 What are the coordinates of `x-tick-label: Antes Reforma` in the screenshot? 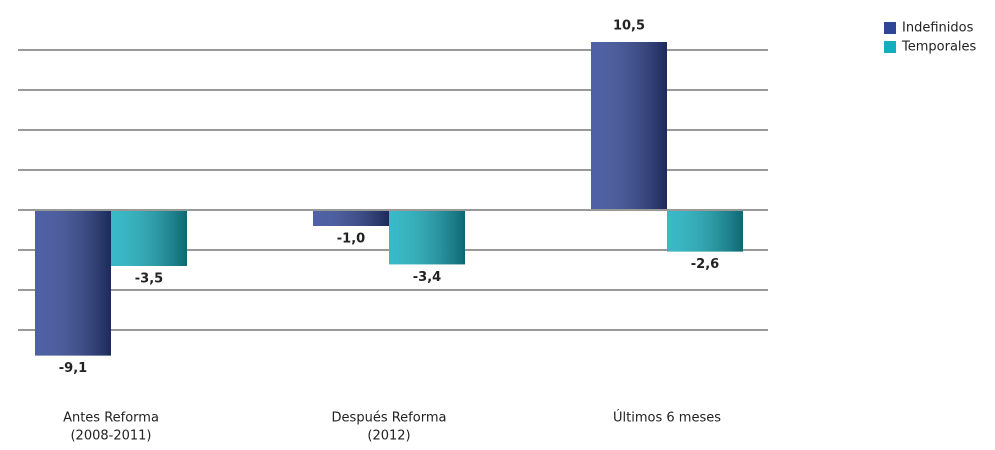 It's located at (111, 418).